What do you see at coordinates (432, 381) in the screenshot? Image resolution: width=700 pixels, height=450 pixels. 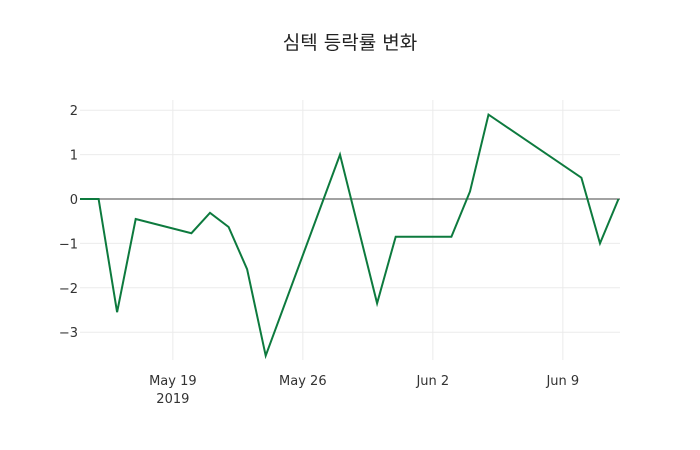 I see `x-tick-label: Jun 2` at bounding box center [432, 381].